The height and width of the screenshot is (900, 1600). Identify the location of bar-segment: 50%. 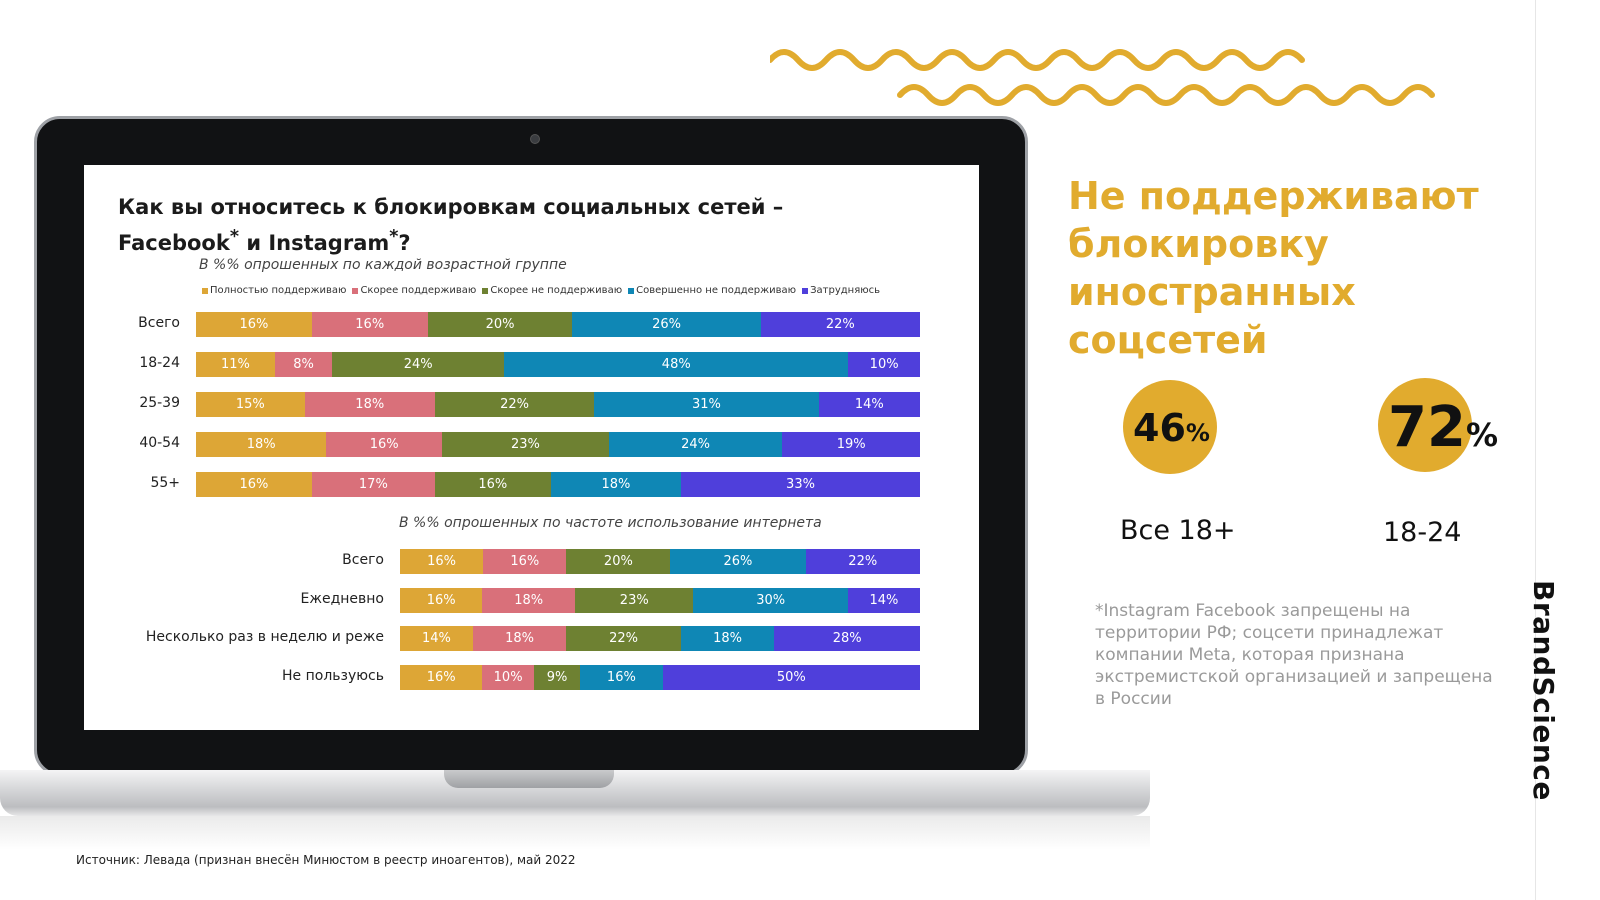
(791, 677).